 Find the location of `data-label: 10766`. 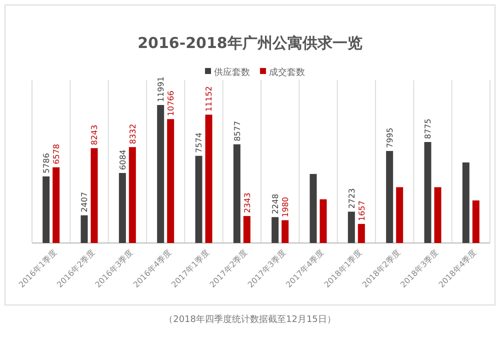

data-label: 10766 is located at coordinates (171, 103).